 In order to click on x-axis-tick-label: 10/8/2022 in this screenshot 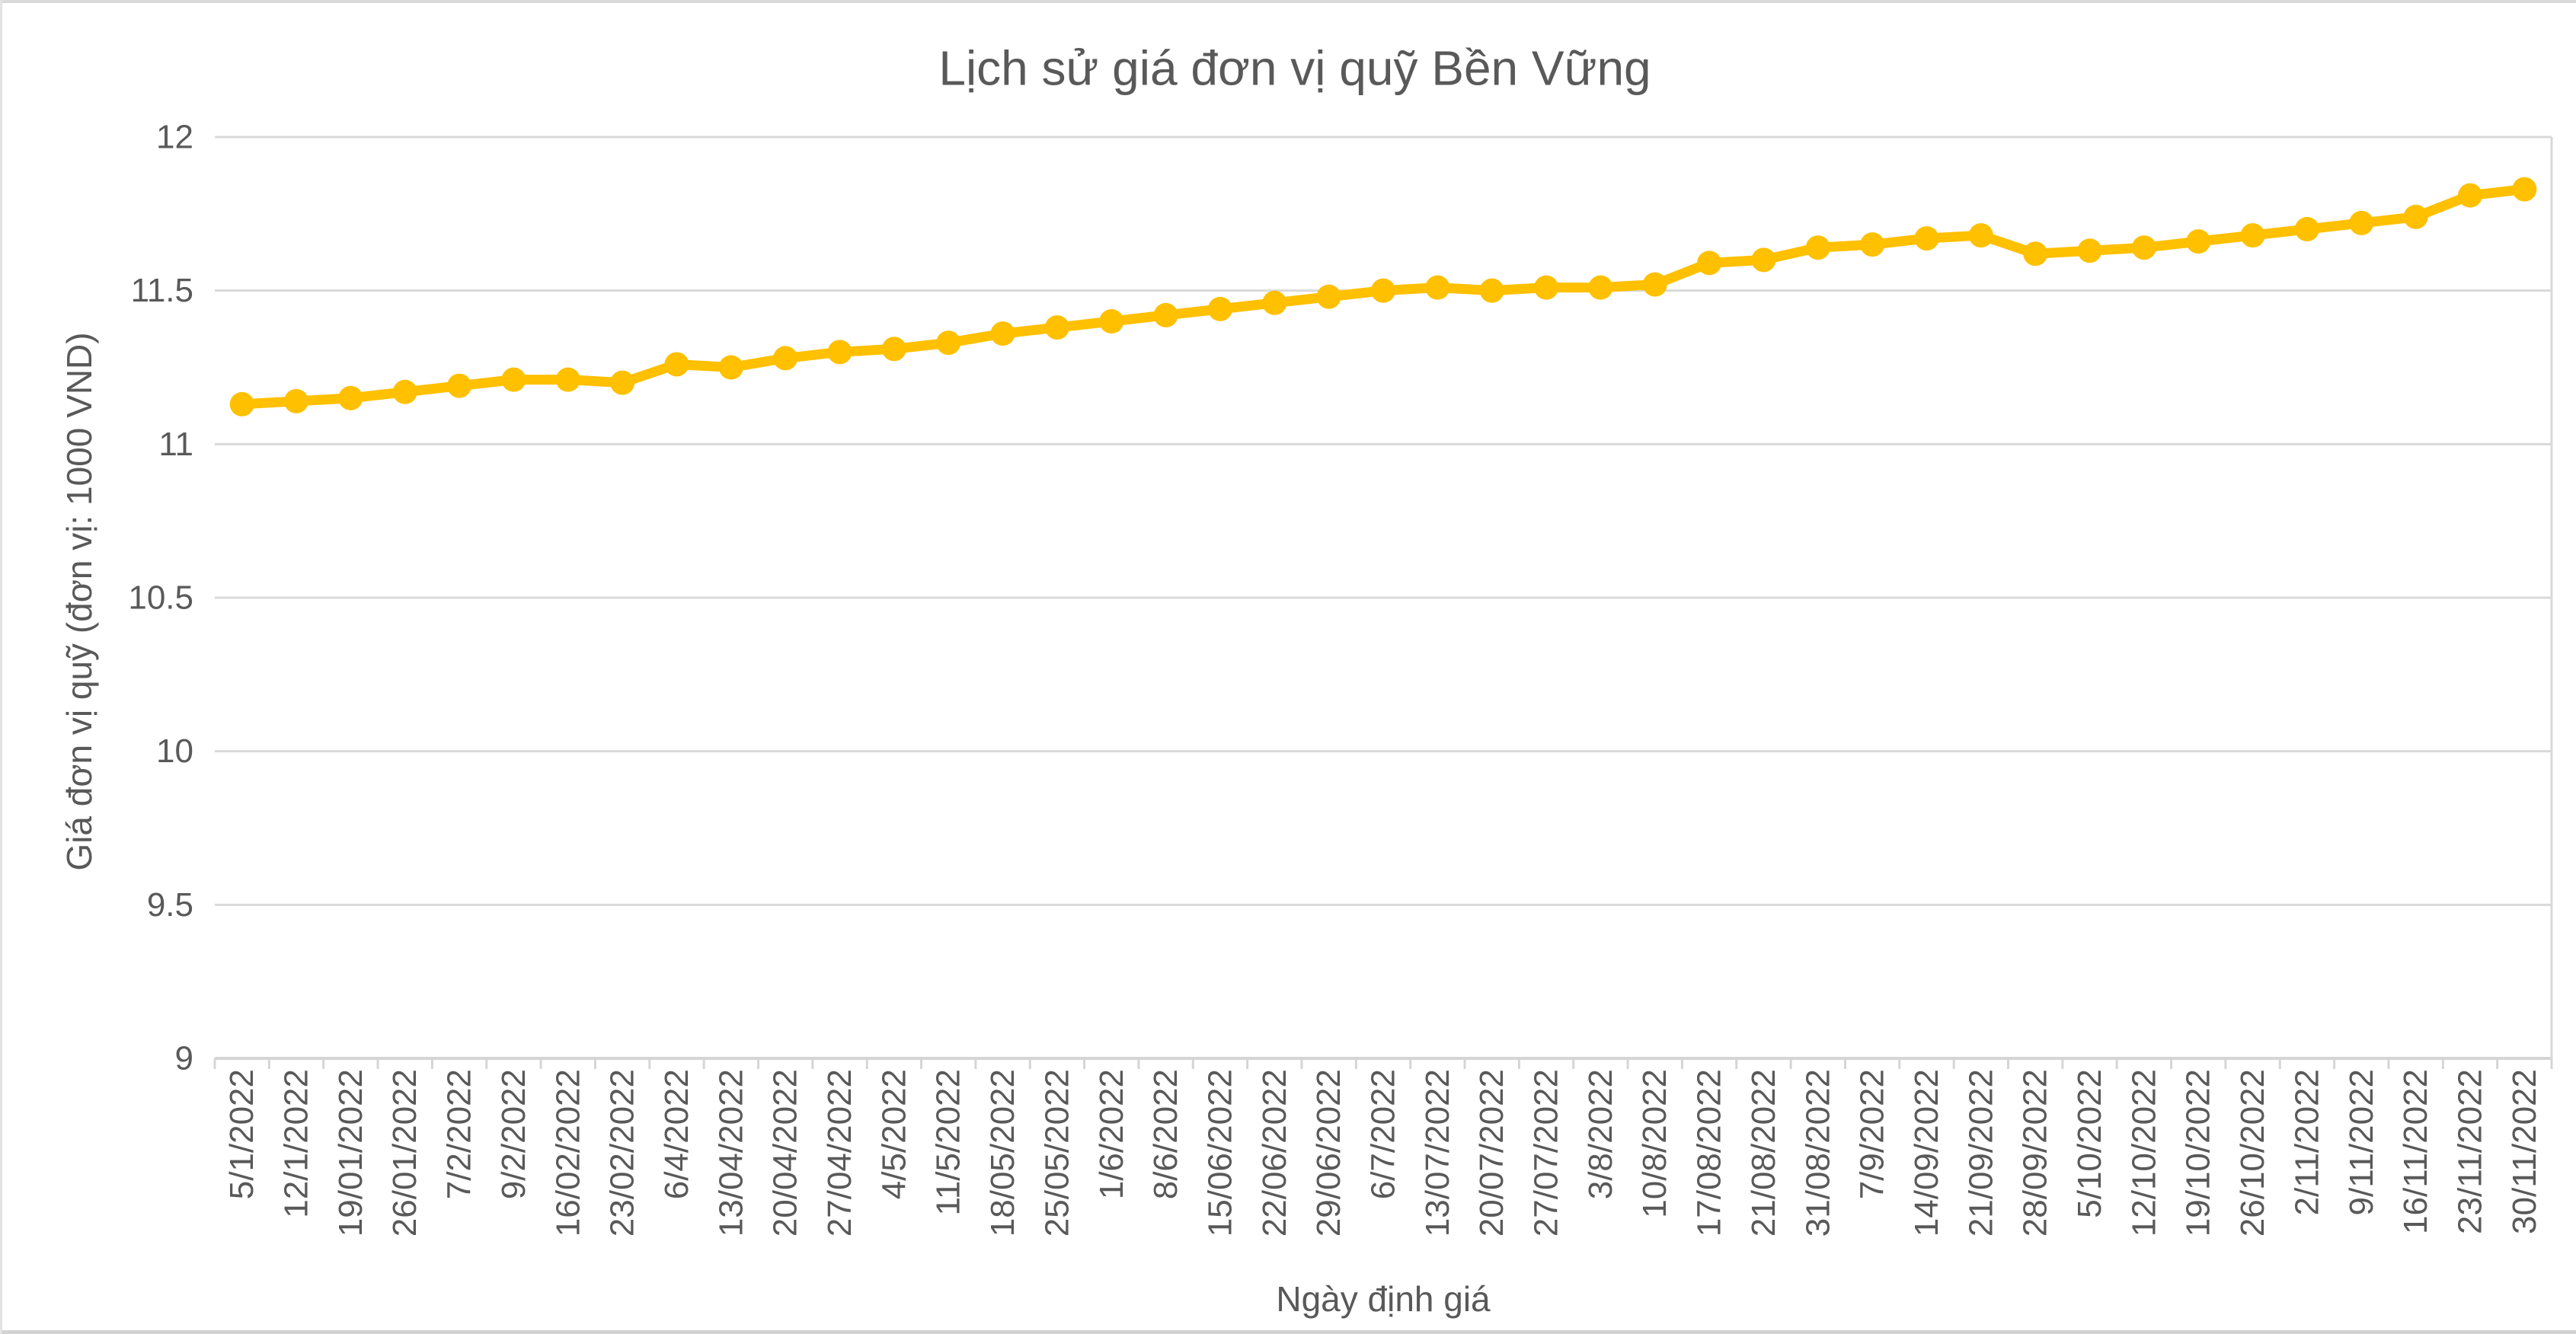, I will do `click(1655, 1143)`.